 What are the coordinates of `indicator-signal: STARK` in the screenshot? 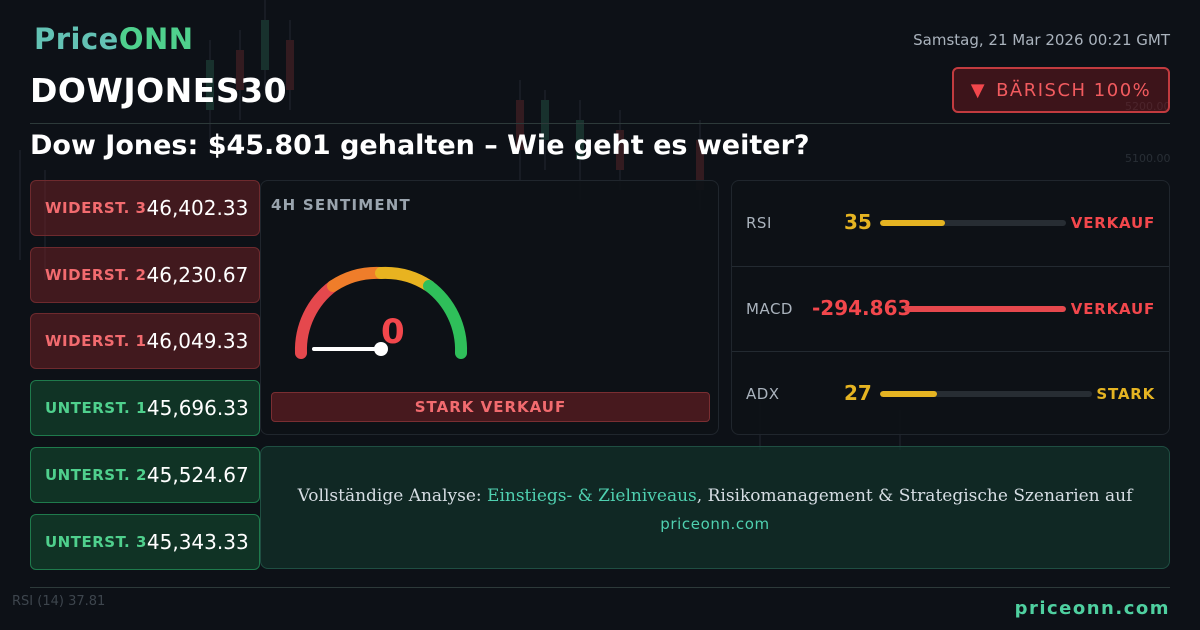 It's located at (1125, 394).